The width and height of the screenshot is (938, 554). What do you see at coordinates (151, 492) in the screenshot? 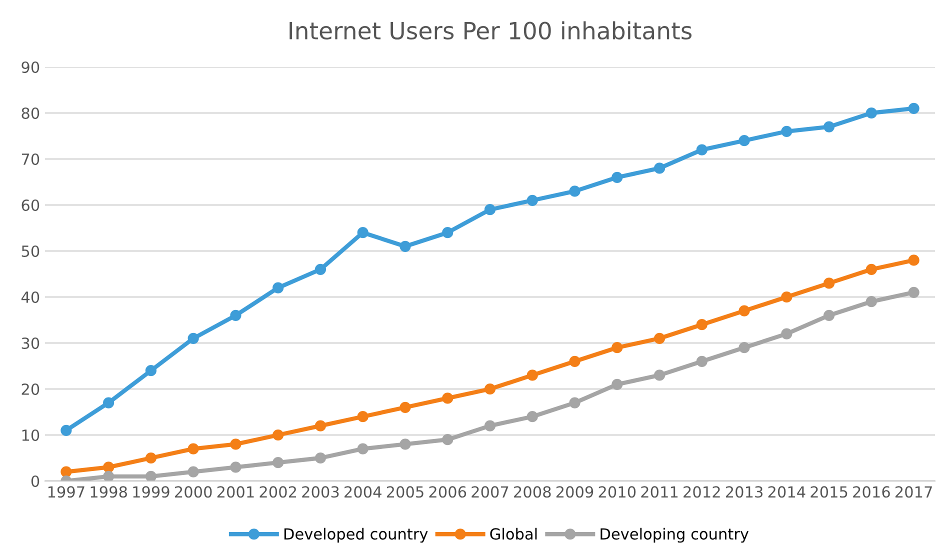
I see `x-tick-label: 1999` at bounding box center [151, 492].